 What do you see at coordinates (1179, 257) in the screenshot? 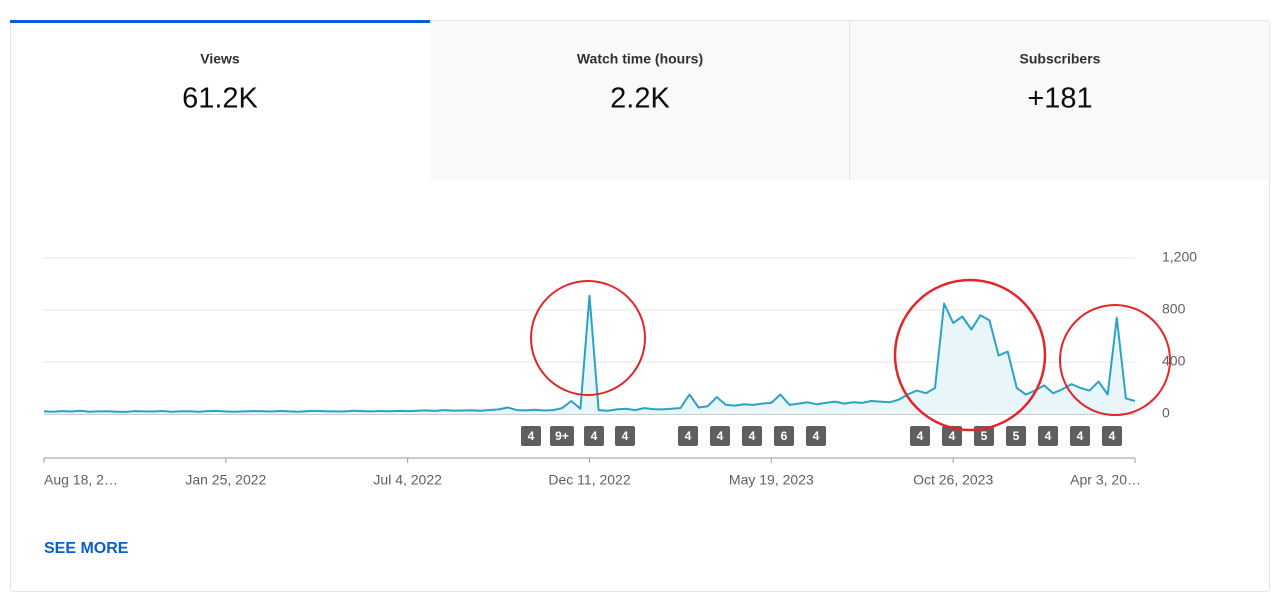
I see `y-tick-label: 1,200` at bounding box center [1179, 257].